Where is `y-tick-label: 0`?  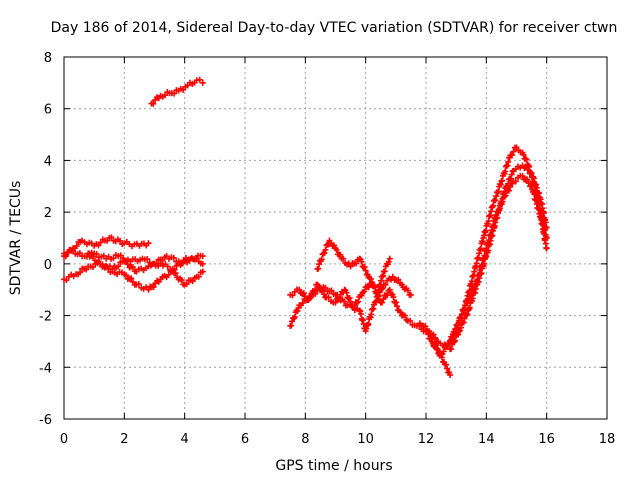 y-tick-label: 0 is located at coordinates (48, 265).